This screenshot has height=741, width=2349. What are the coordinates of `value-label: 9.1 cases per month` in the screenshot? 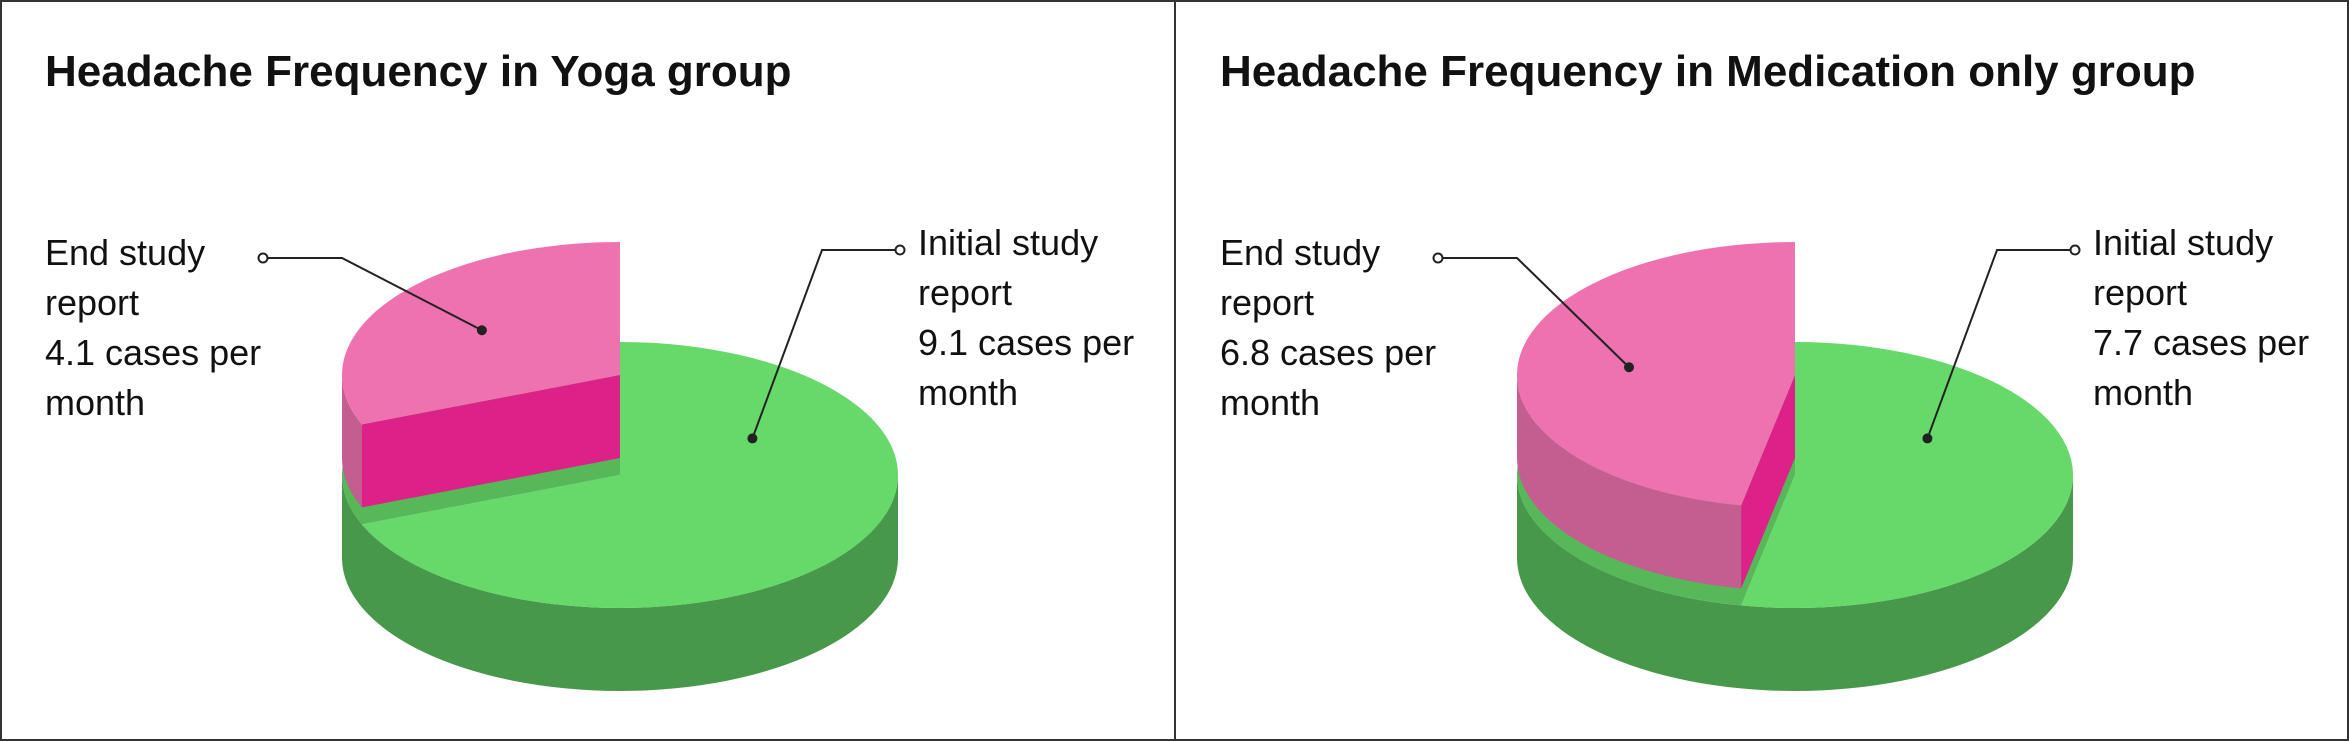 It's located at (1026, 367).